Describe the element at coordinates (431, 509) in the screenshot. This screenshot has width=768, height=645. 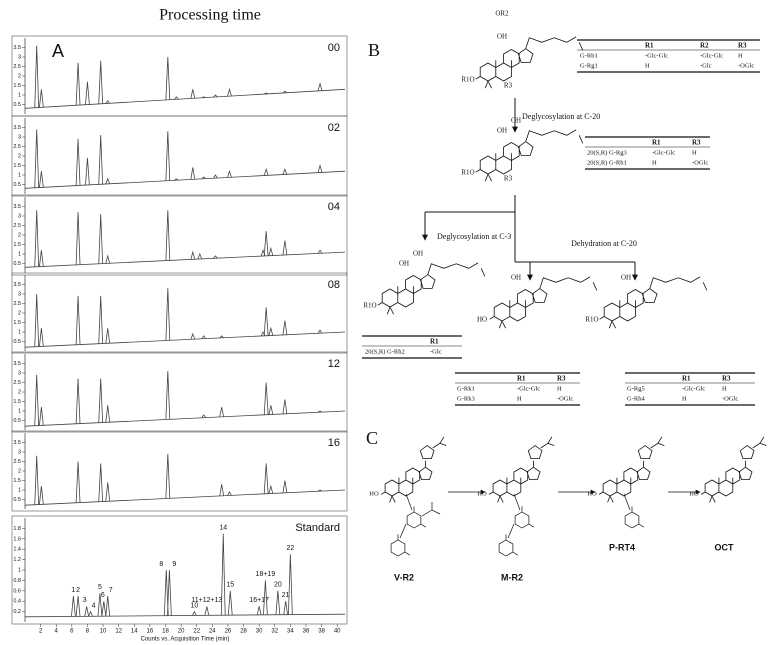
I see `acetyl` at that location.